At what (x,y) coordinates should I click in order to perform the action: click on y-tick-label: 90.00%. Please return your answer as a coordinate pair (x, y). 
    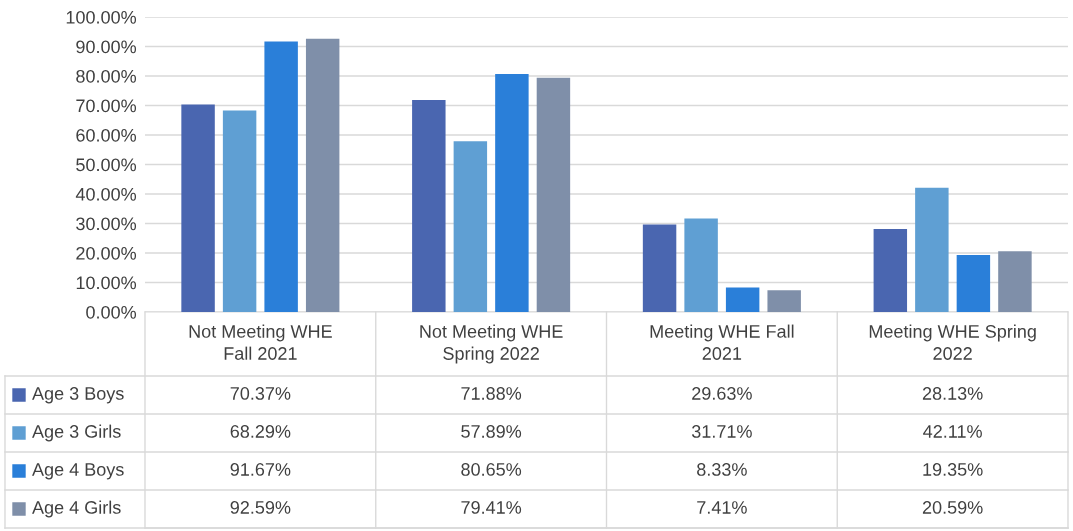
    Looking at the image, I should click on (106, 47).